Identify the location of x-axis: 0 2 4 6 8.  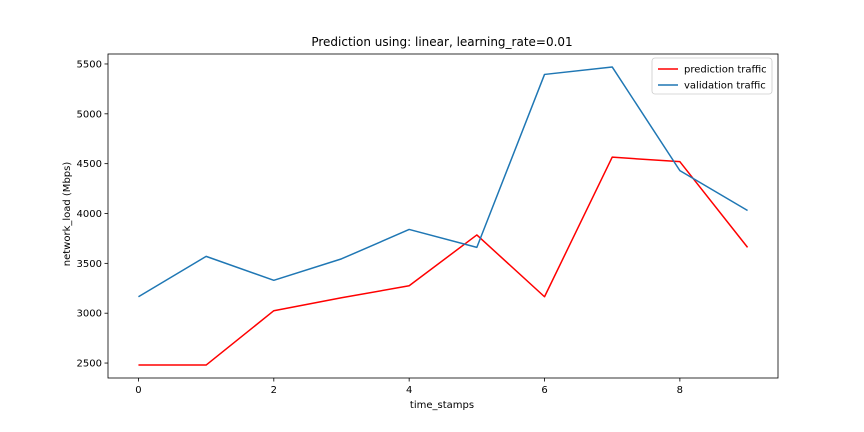
(409, 387).